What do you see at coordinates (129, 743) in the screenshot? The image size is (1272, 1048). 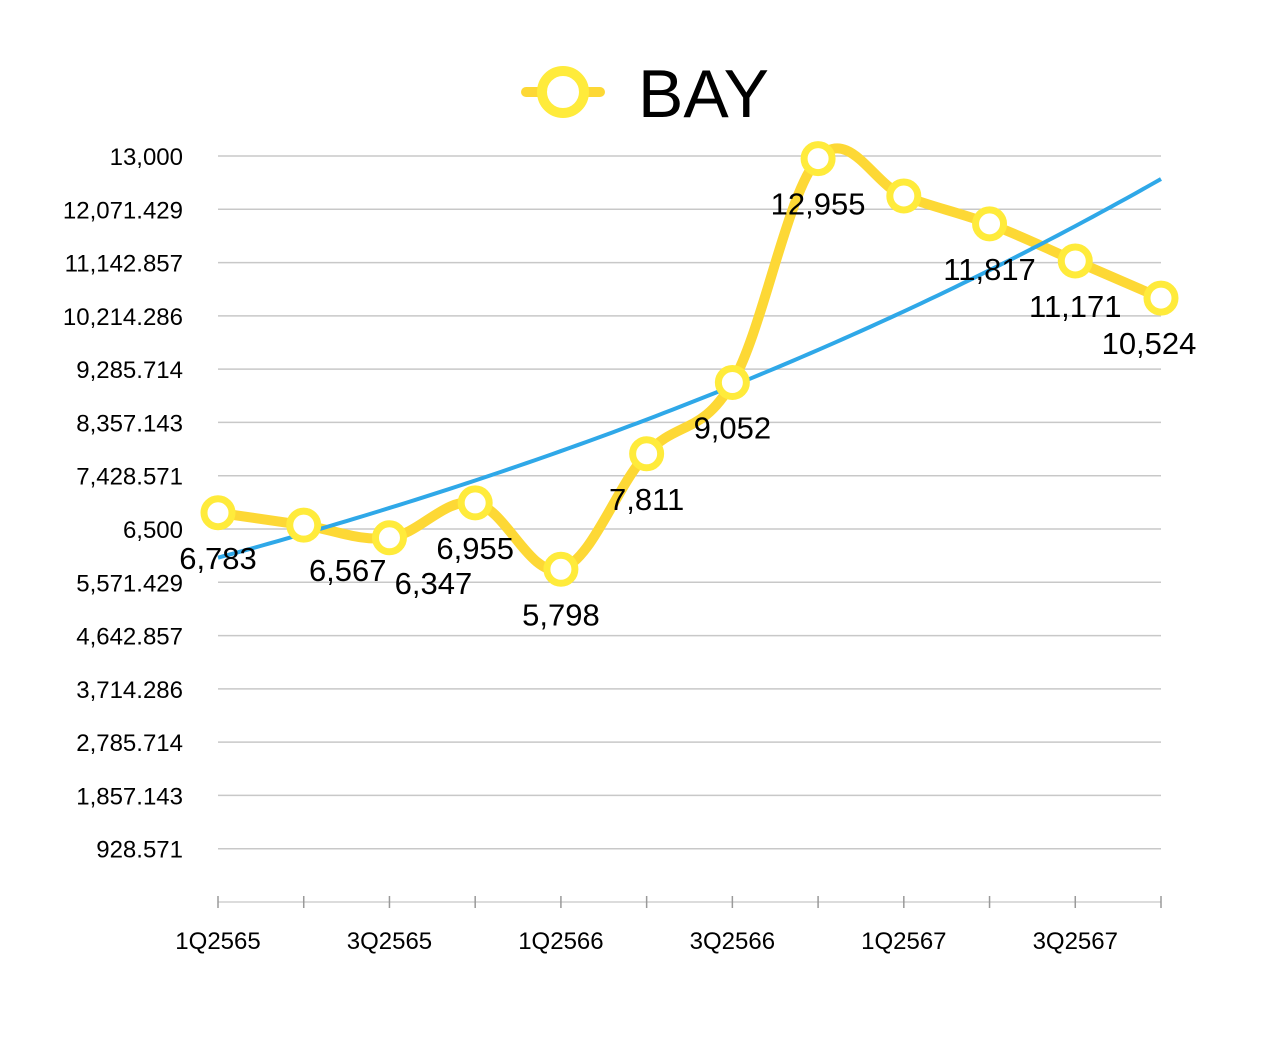 I see `y-tick-label: 2,785.714` at bounding box center [129, 743].